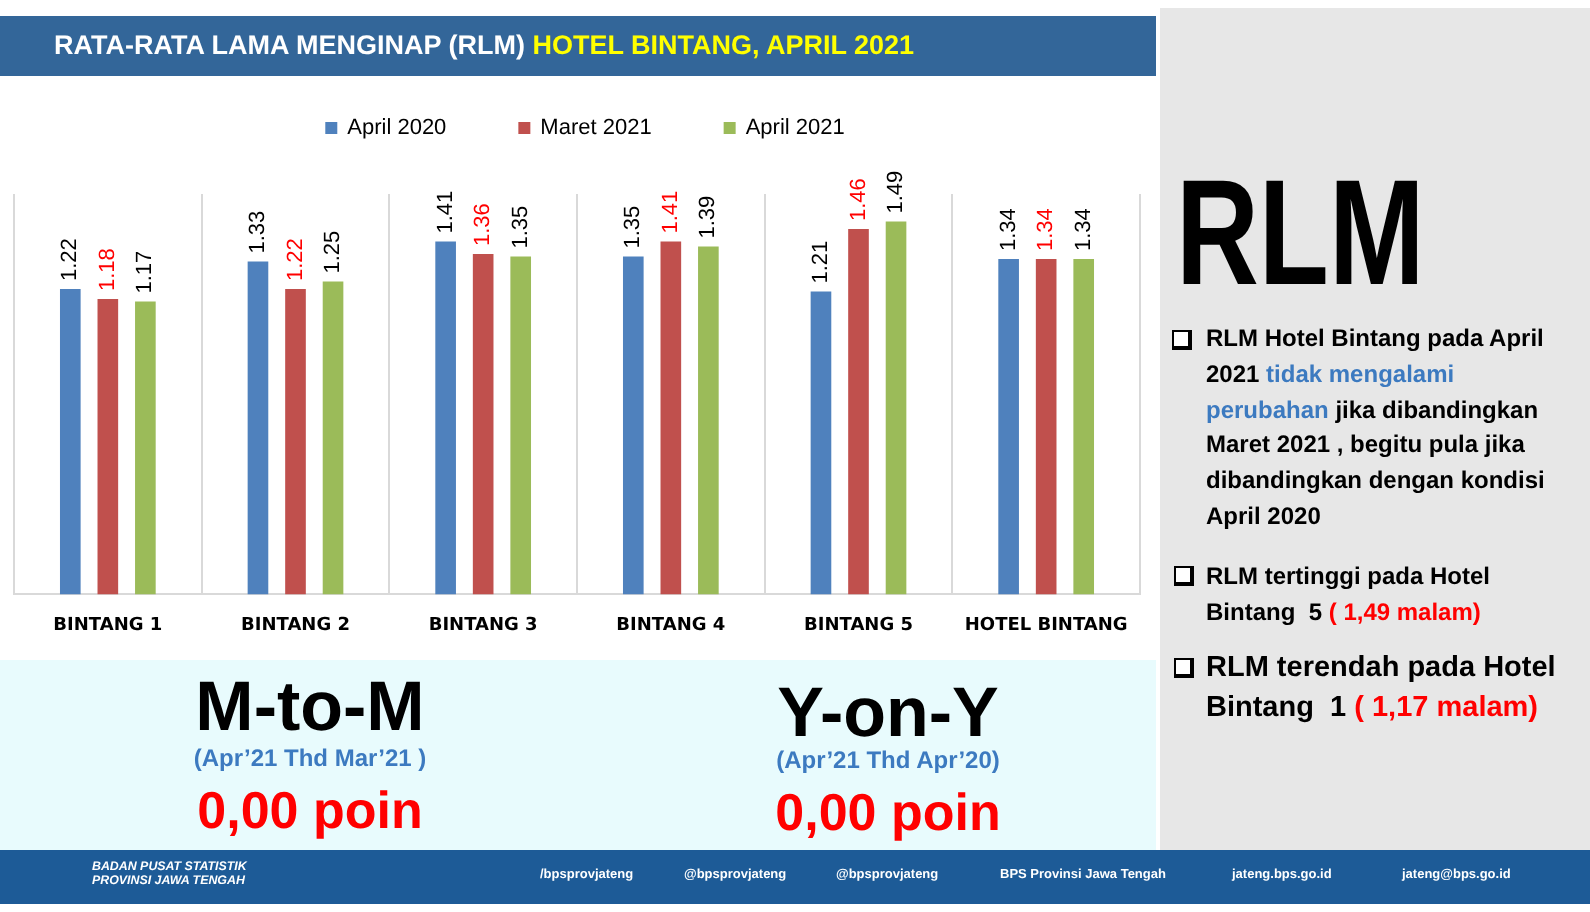 The height and width of the screenshot is (912, 1590). I want to click on text: dibandingkan dengan kondisi, so click(1375, 480).